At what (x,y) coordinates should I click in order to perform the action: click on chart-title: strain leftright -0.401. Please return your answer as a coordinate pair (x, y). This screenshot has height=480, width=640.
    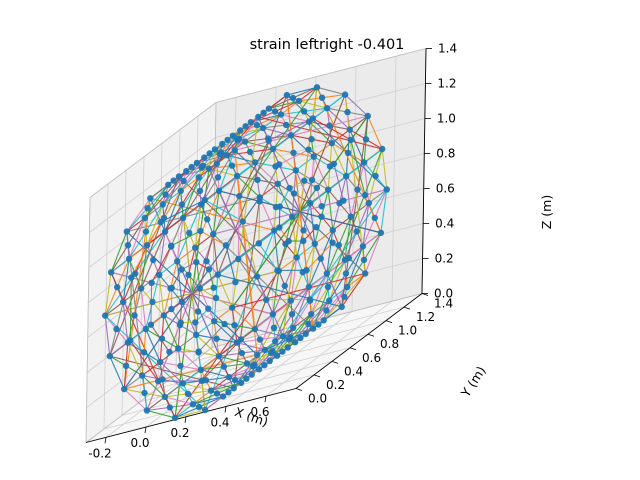
    Looking at the image, I should click on (327, 45).